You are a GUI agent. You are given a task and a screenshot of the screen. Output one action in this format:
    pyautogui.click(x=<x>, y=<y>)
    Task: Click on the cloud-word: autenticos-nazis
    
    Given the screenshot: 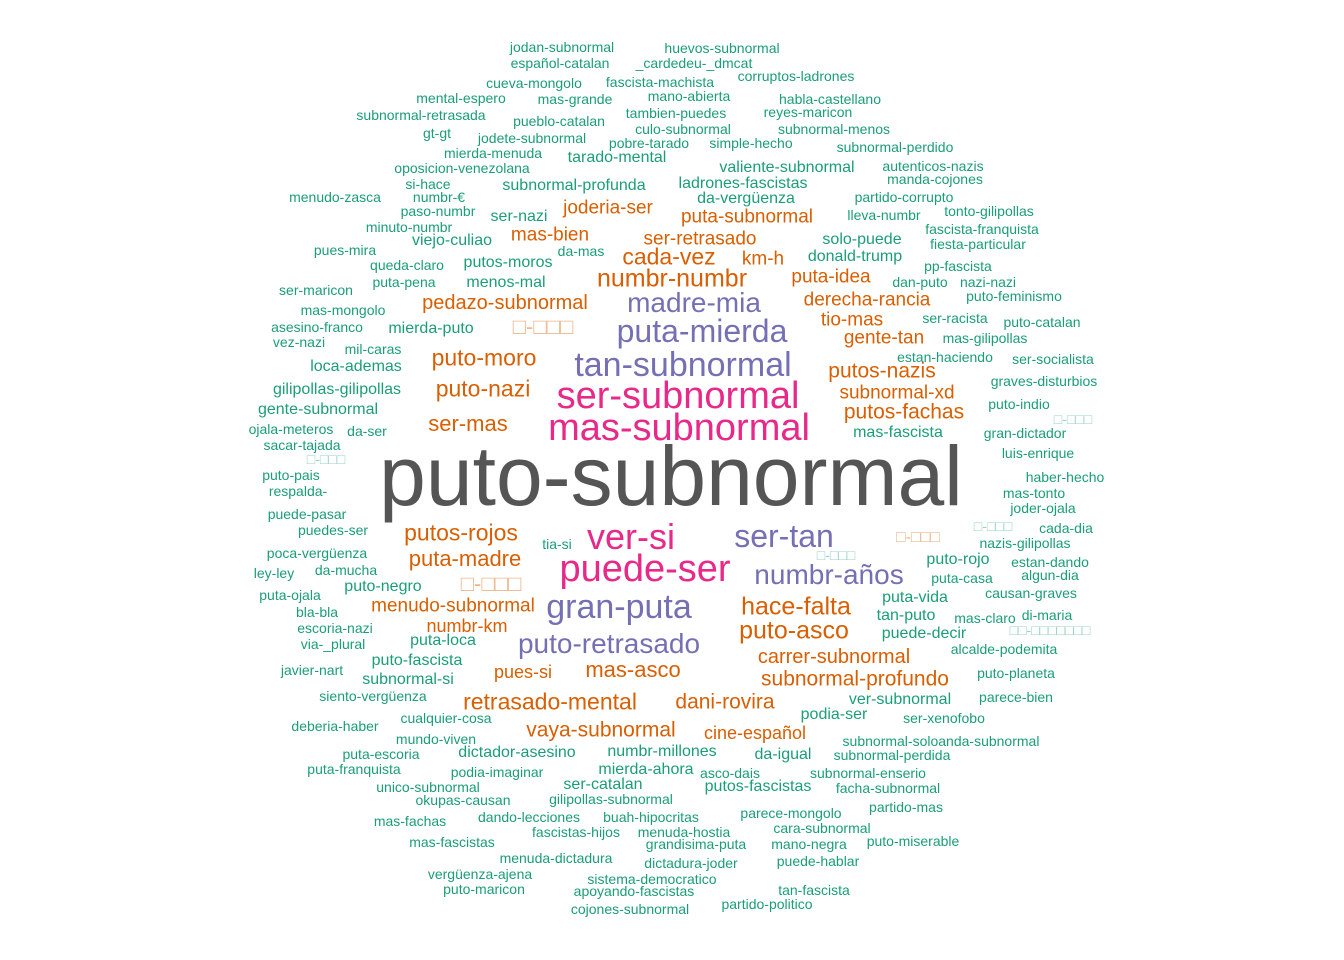 What is the action you would take?
    pyautogui.click(x=933, y=166)
    